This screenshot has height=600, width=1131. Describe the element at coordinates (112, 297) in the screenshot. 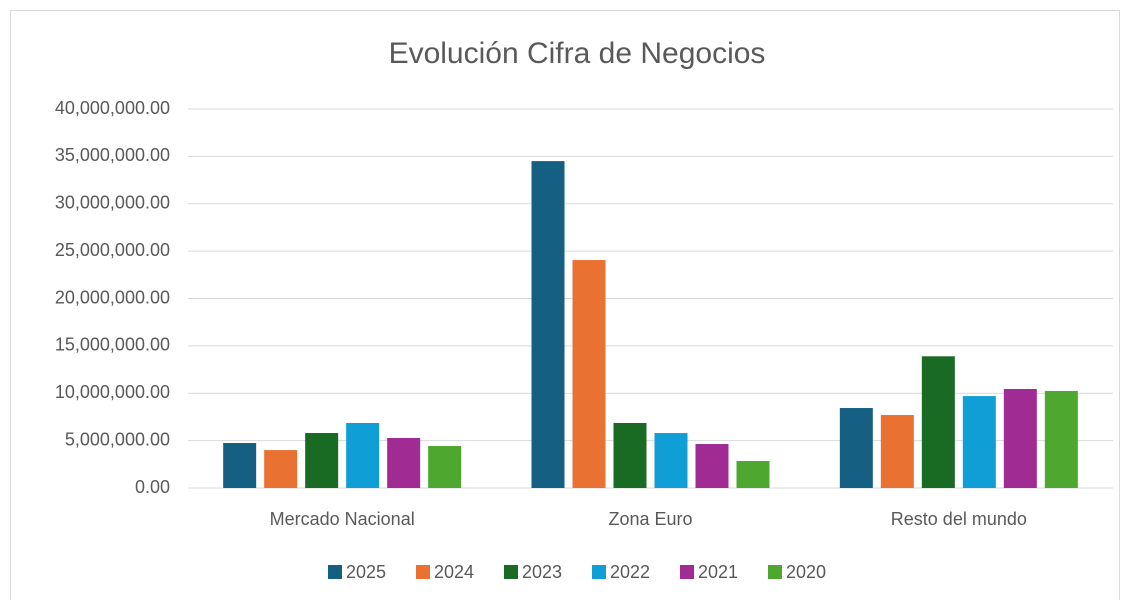

I see `y-tick-label: 20,000,000.00` at that location.